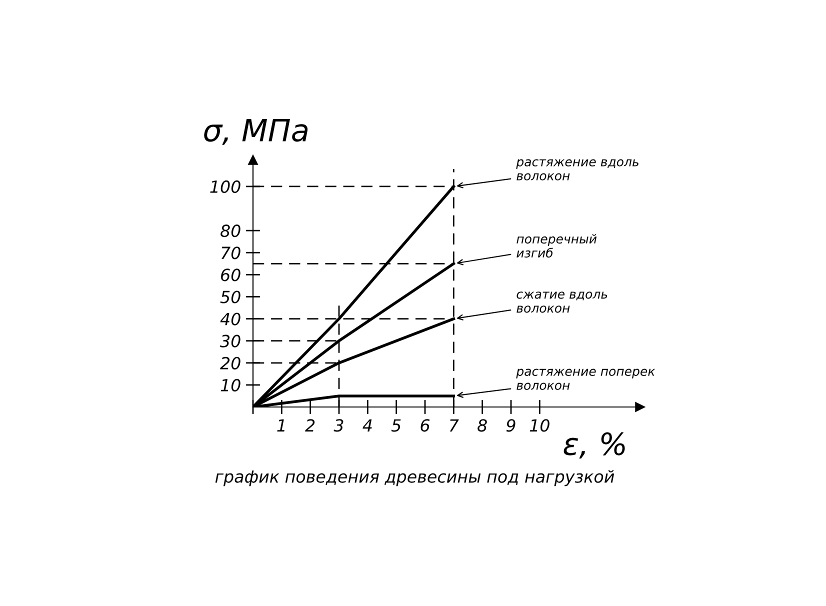 The image size is (826, 606). What do you see at coordinates (556, 246) in the screenshot?
I see `text: поперечный изгиб` at bounding box center [556, 246].